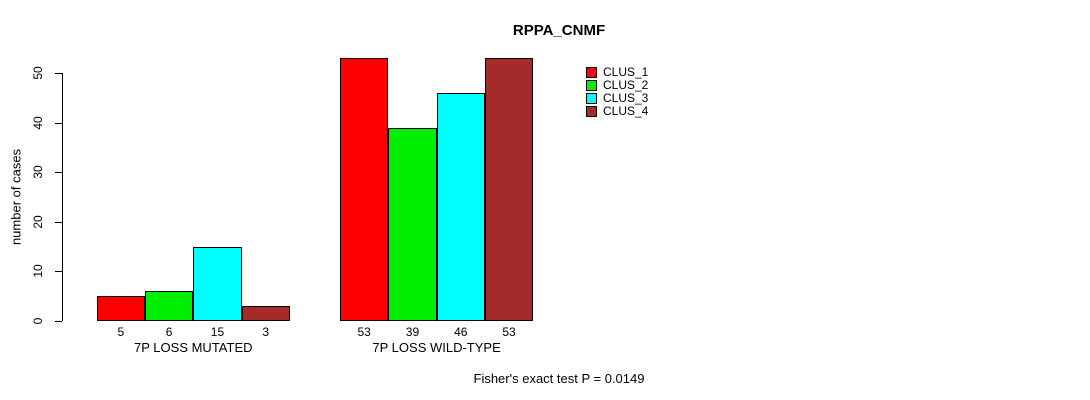 The width and height of the screenshot is (1090, 400). Describe the element at coordinates (461, 332) in the screenshot. I see `bar-value-label: 46` at that location.